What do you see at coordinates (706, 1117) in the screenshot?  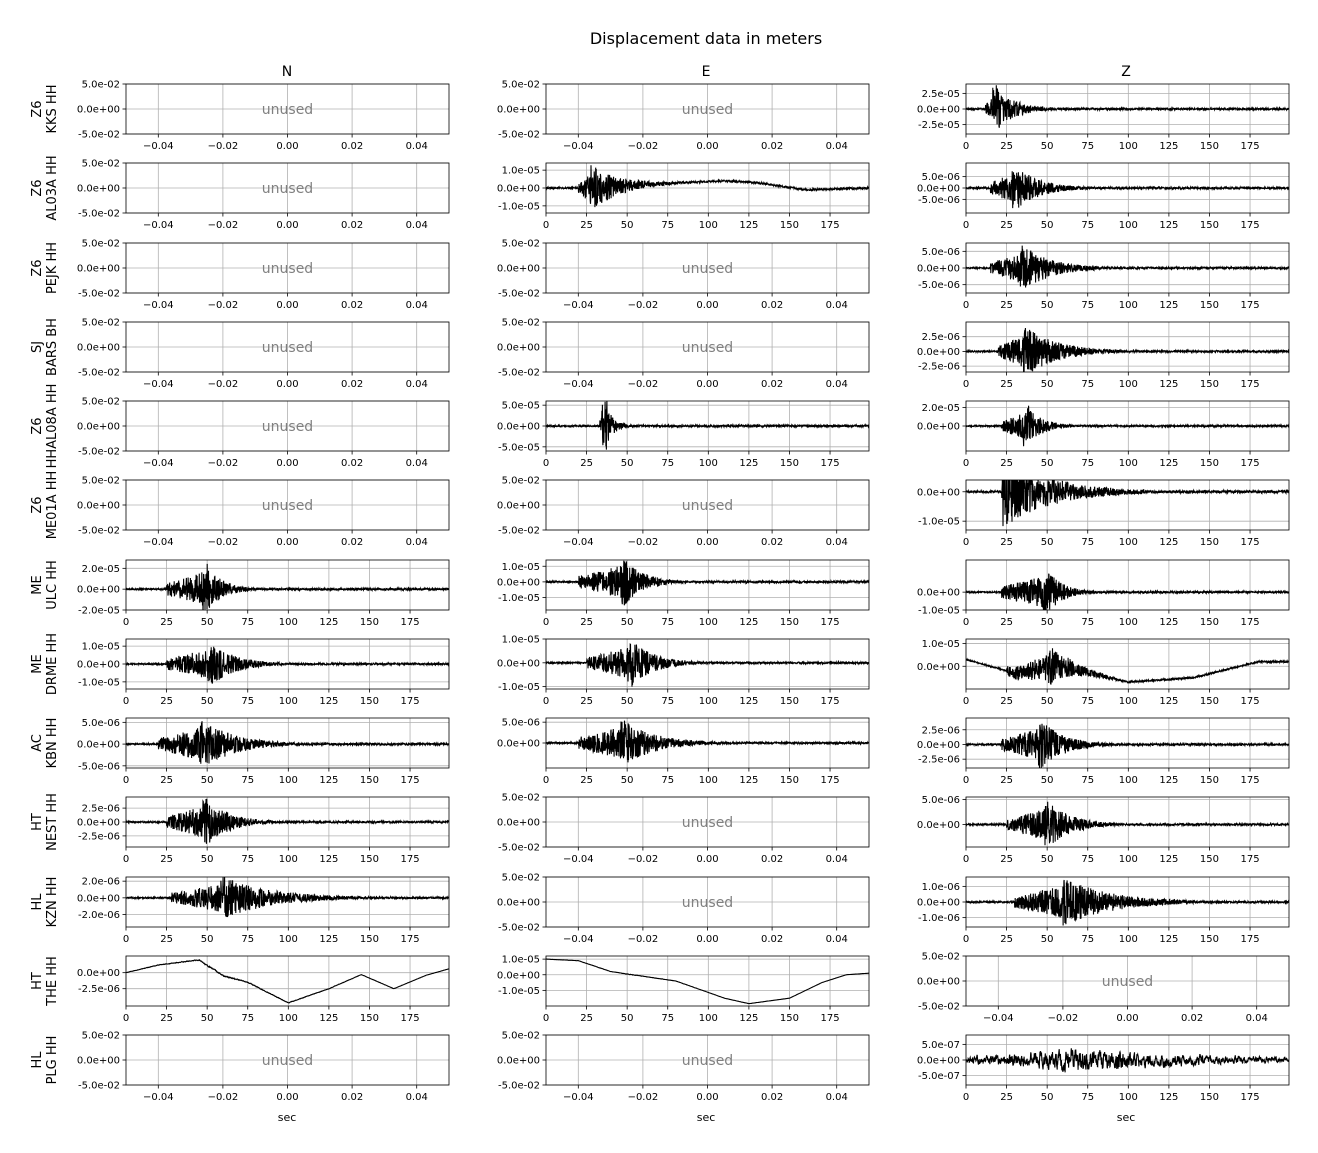 I see `x-axis-label-e: sec` at bounding box center [706, 1117].